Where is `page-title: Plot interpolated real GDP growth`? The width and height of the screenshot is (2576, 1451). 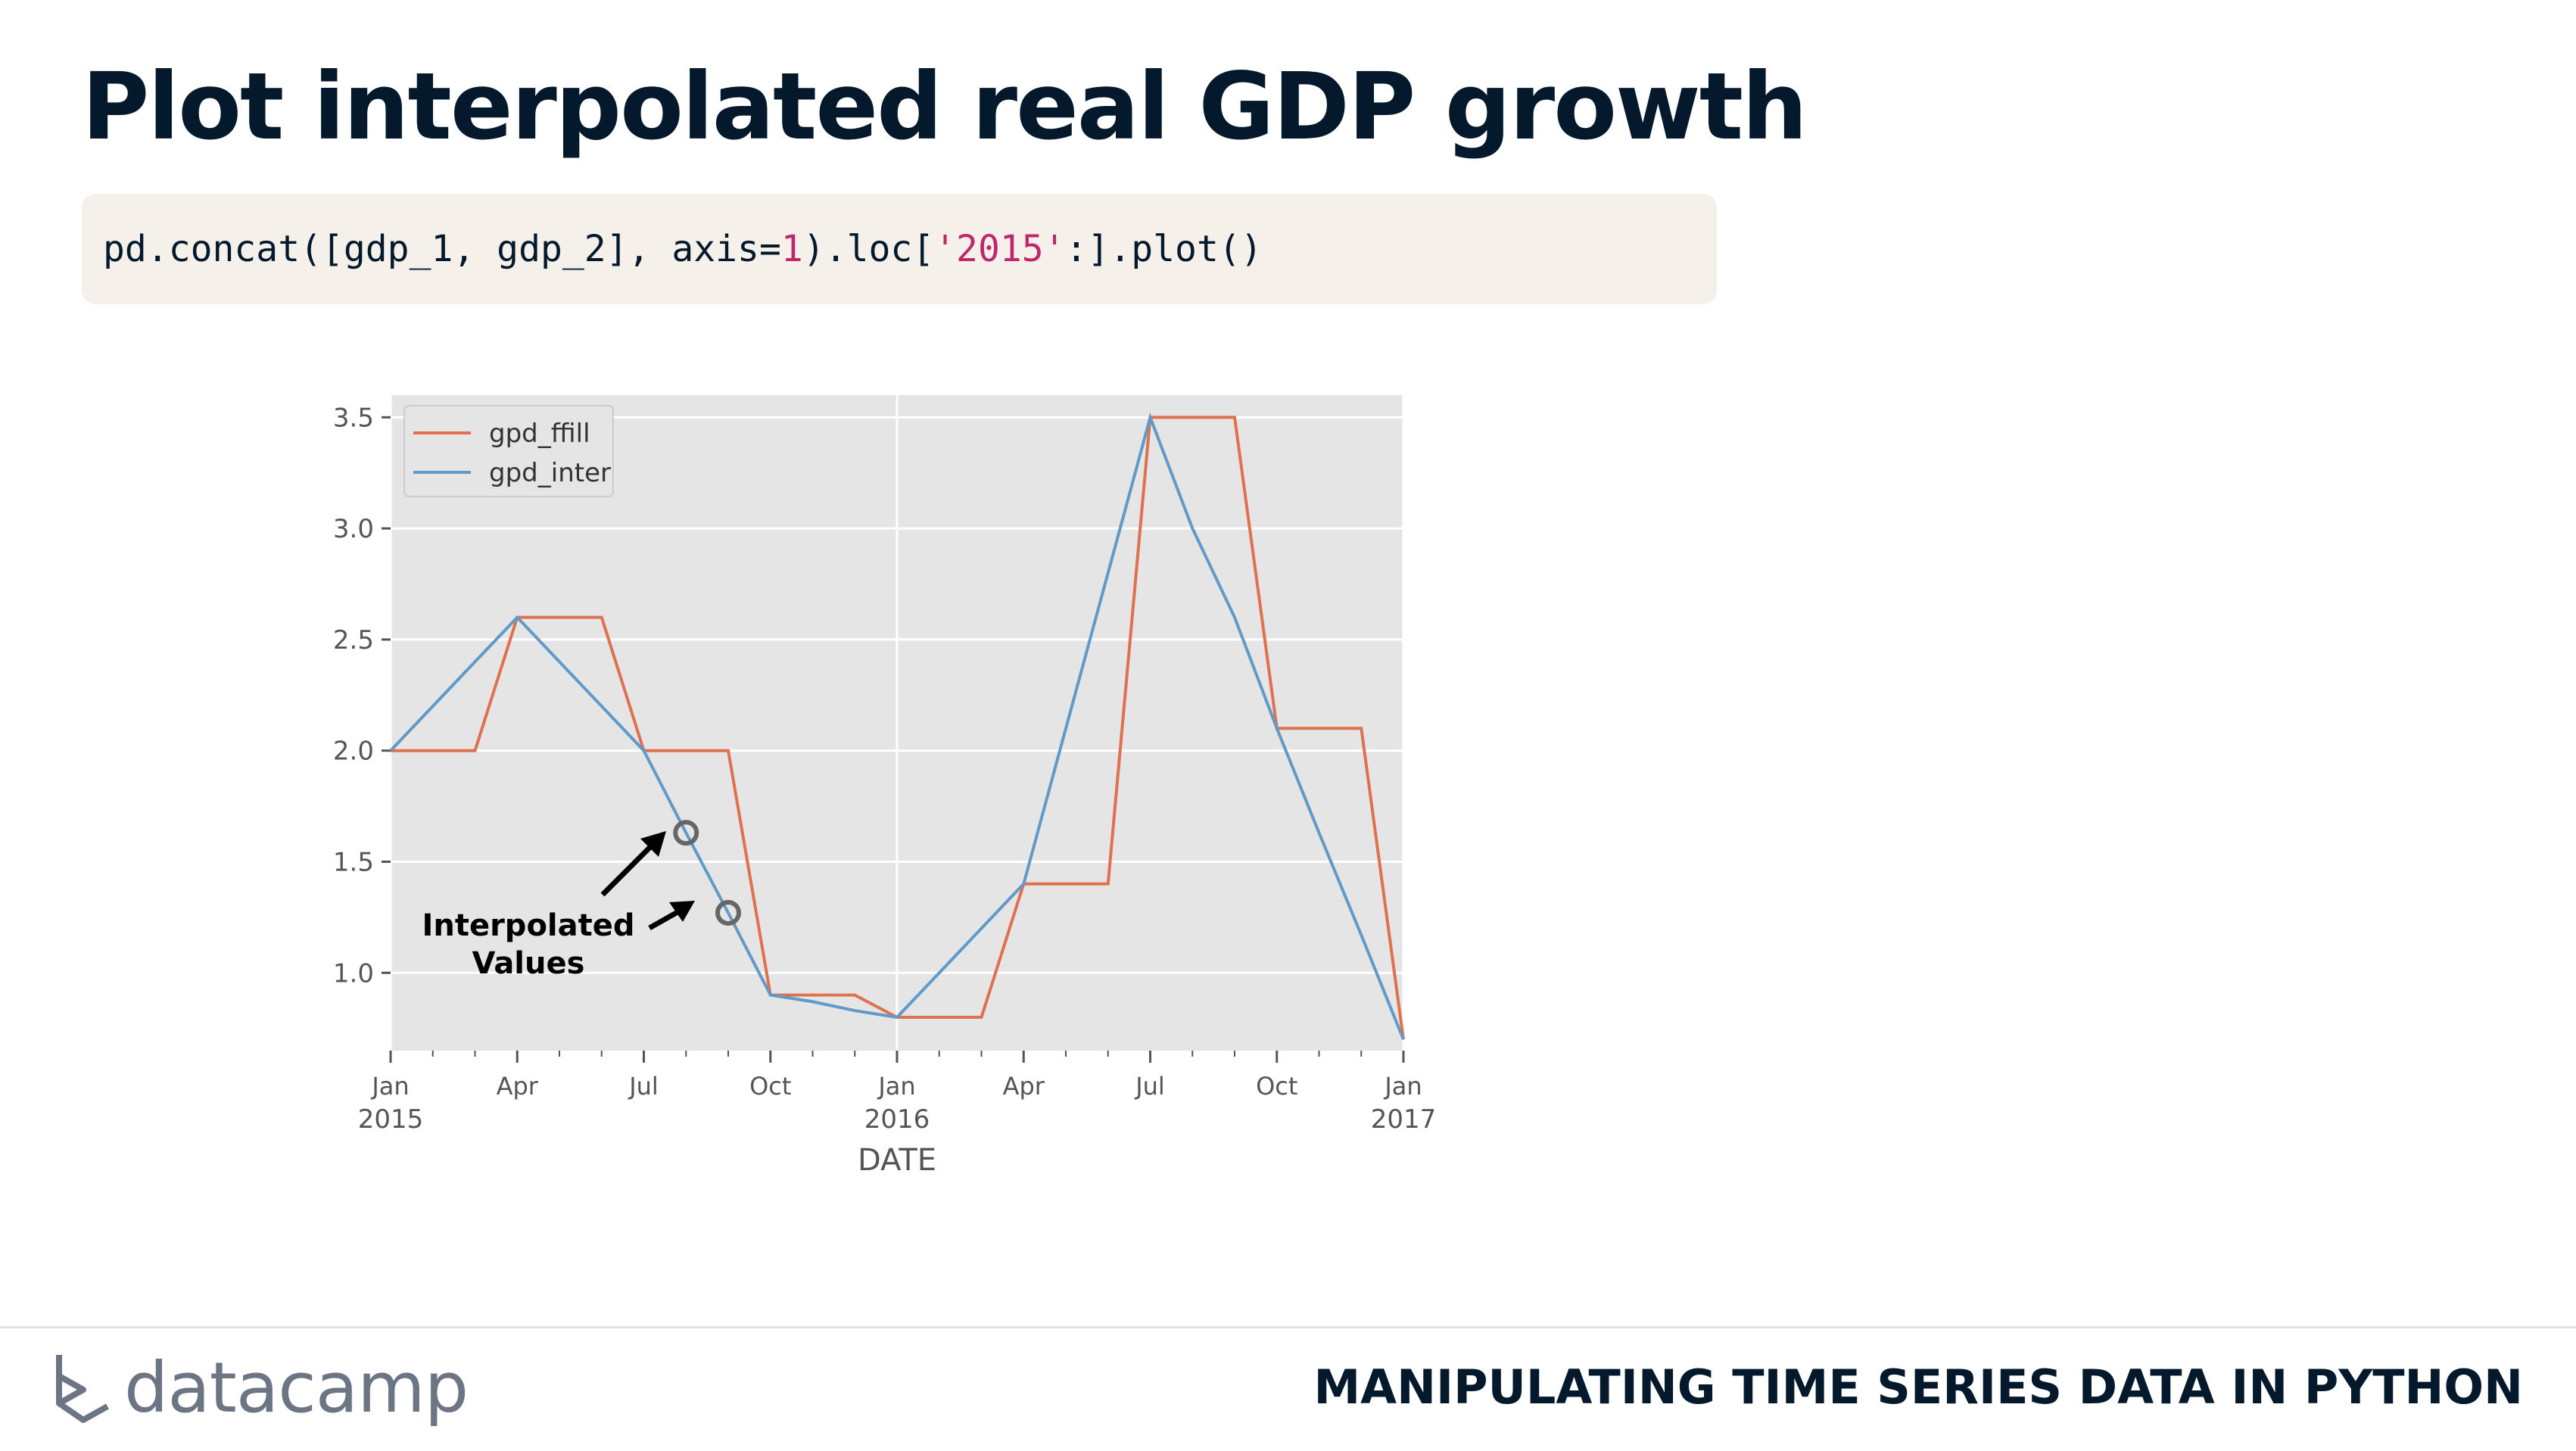
page-title: Plot interpolated real GDP growth is located at coordinates (945, 107).